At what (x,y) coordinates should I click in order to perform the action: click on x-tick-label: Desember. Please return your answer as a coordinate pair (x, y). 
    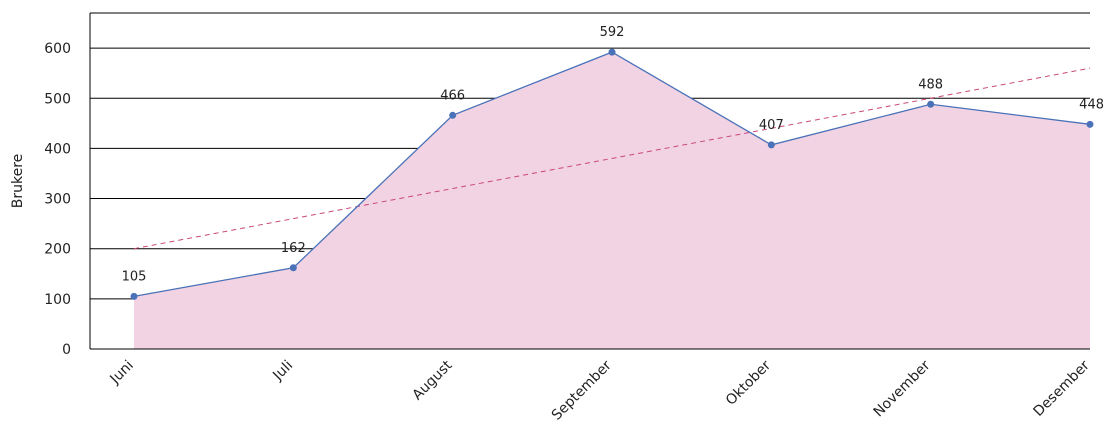
    Looking at the image, I should click on (1061, 388).